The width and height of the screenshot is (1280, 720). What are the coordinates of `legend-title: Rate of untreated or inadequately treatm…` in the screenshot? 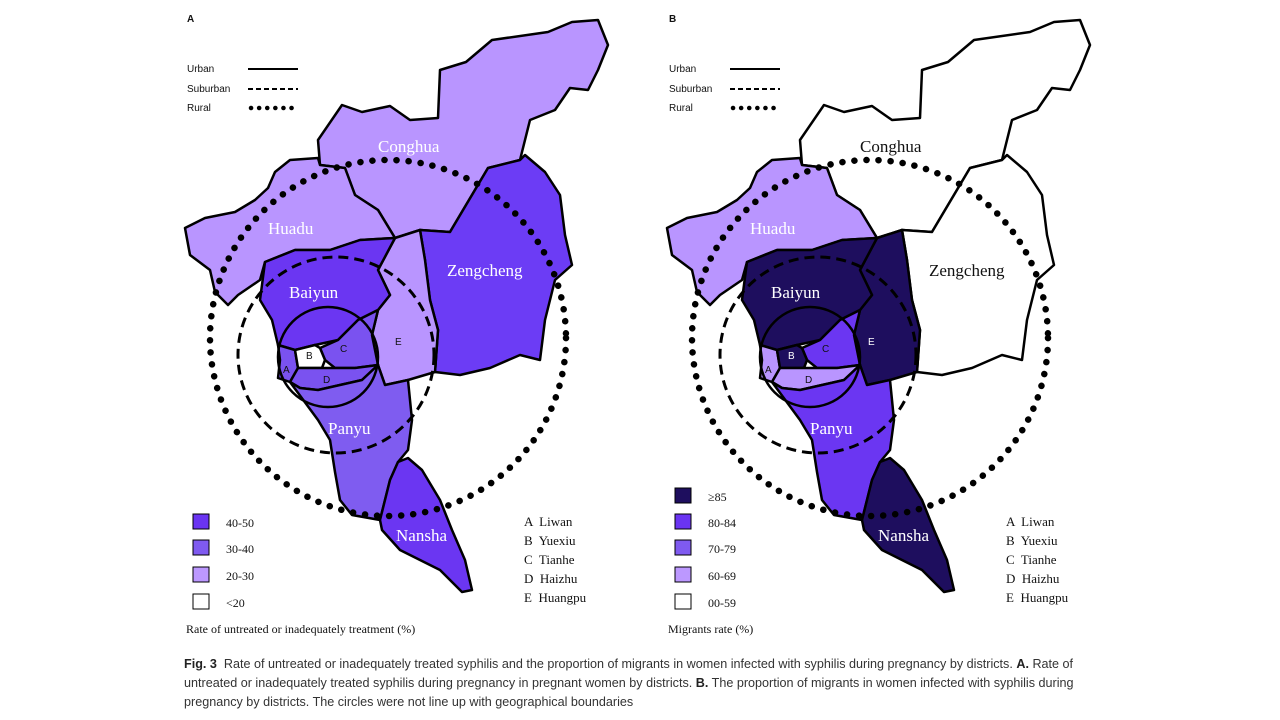 It's located at (300, 629).